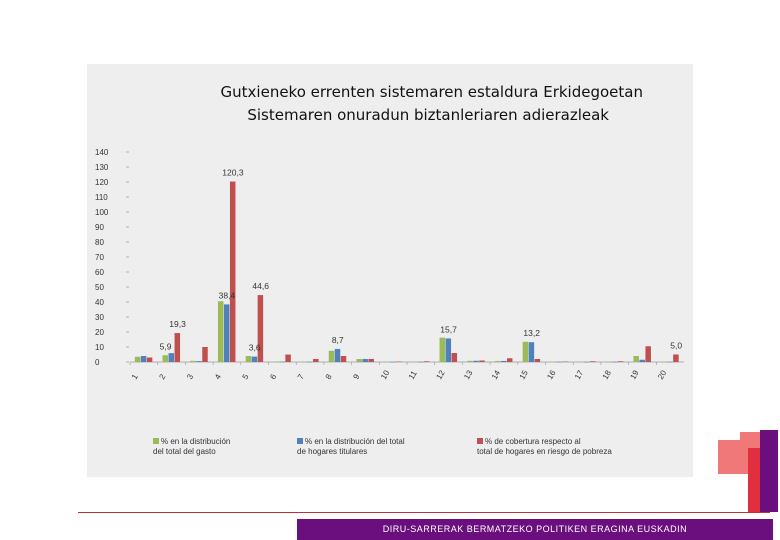  What do you see at coordinates (551, 374) in the screenshot?
I see `x-tick-label: 16` at bounding box center [551, 374].